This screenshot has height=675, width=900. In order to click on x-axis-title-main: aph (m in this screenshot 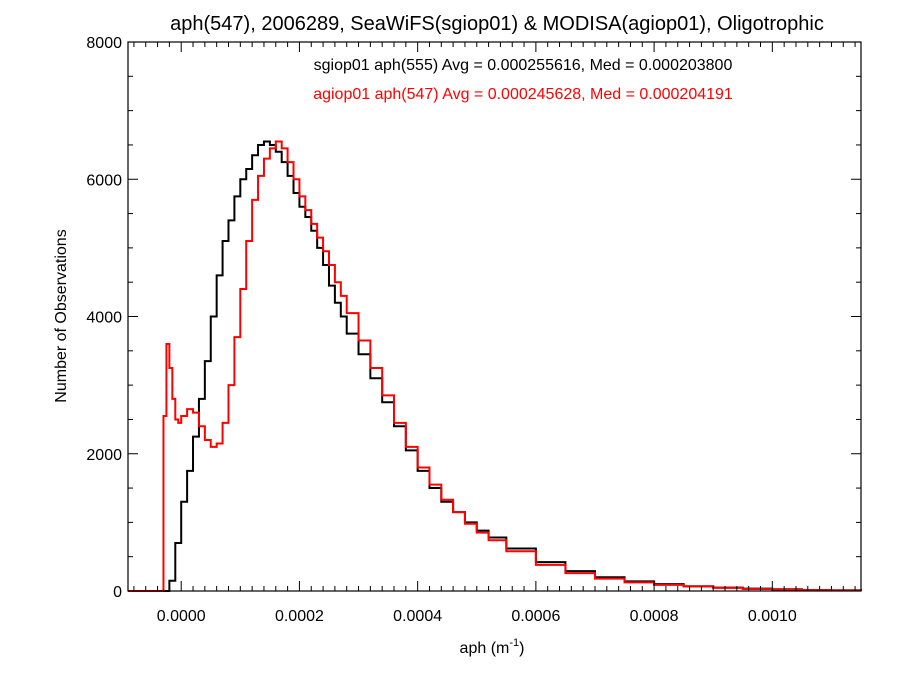, I will do `click(485, 648)`.